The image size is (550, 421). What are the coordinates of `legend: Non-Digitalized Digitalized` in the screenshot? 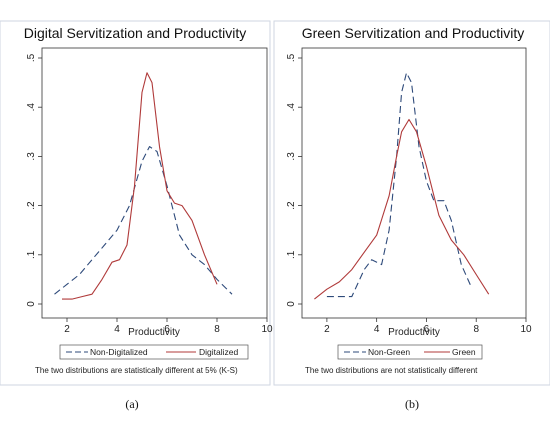 It's located at (152, 352).